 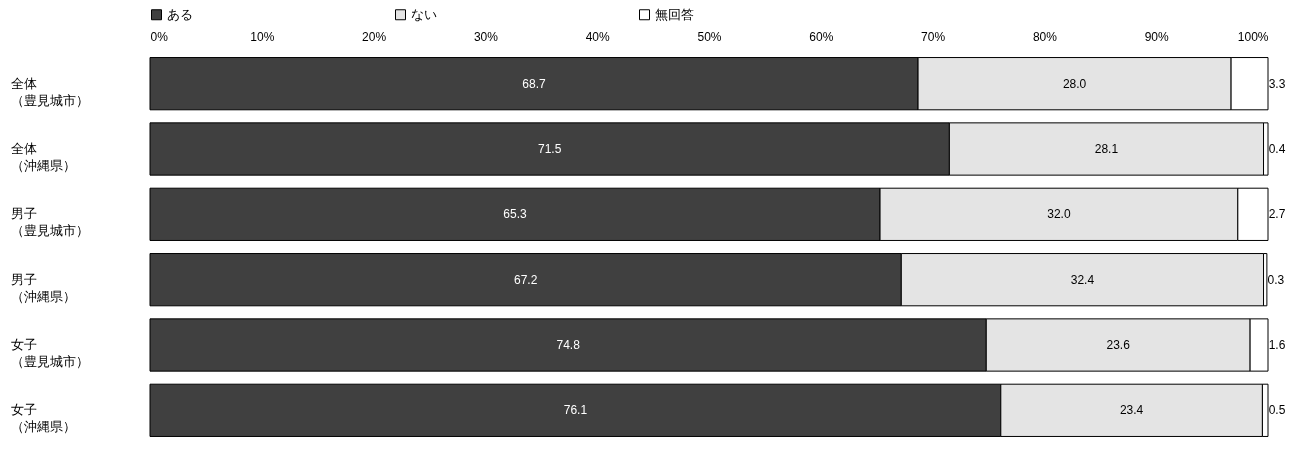 What do you see at coordinates (933, 36) in the screenshot?
I see `x-tick-label: 70%` at bounding box center [933, 36].